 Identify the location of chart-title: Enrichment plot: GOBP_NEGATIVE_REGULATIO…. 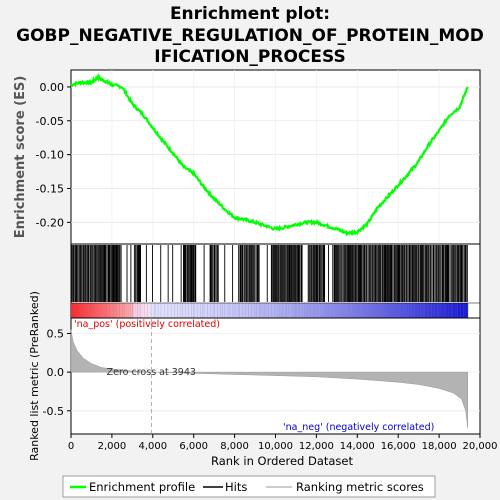
(250, 35).